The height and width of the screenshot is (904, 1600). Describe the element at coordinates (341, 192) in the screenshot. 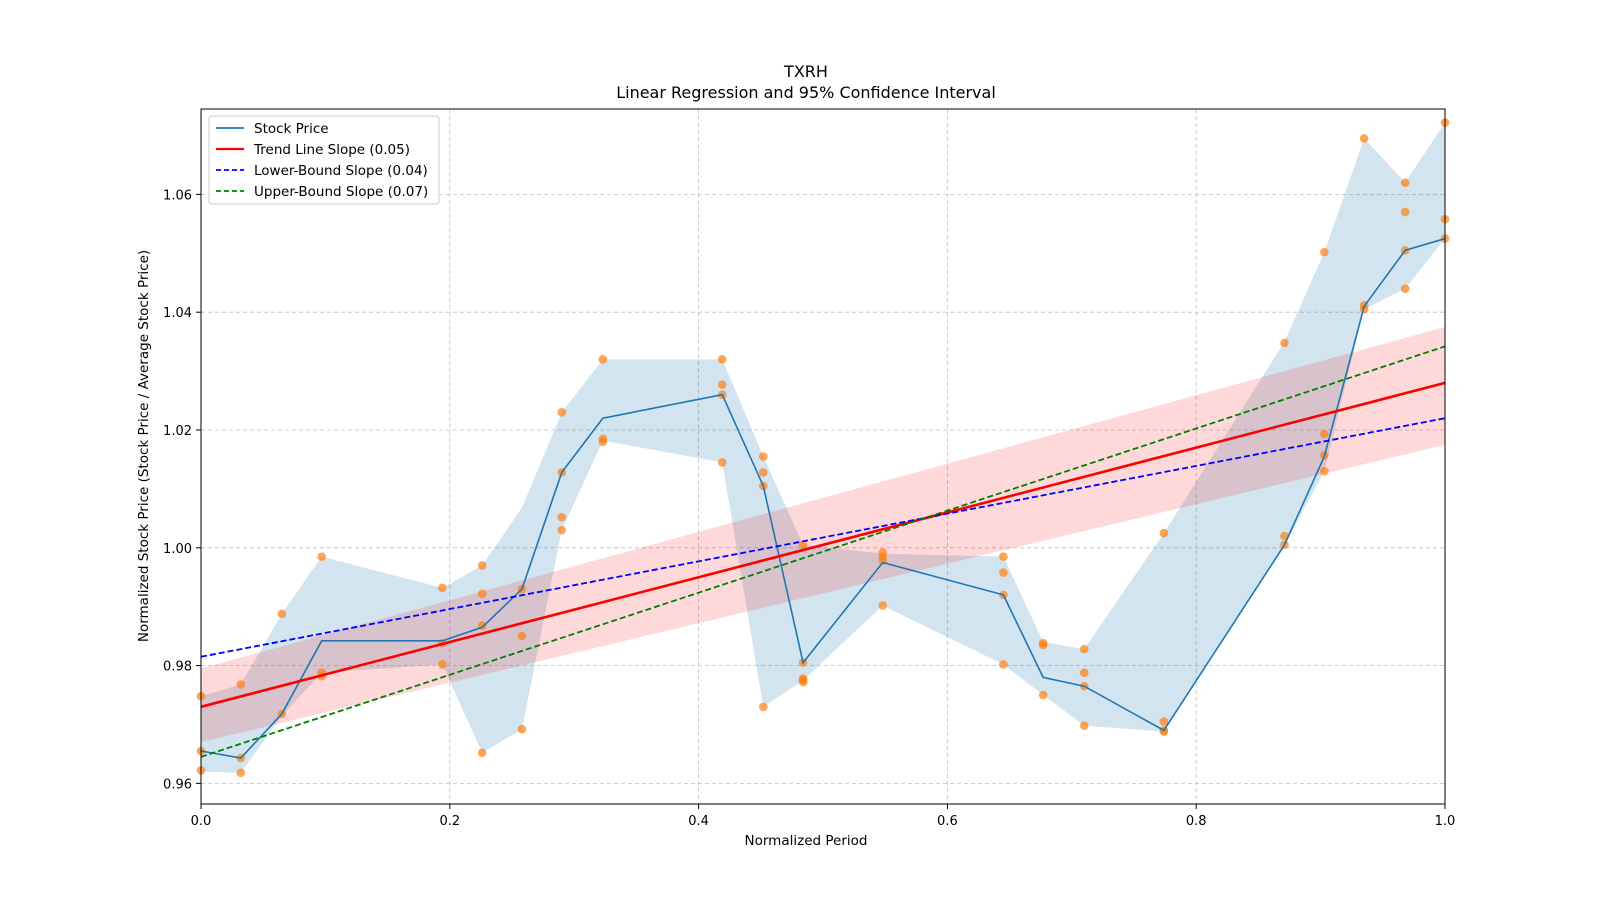

I see `legend-label: Upper-Bound Slope (0.07)` at that location.